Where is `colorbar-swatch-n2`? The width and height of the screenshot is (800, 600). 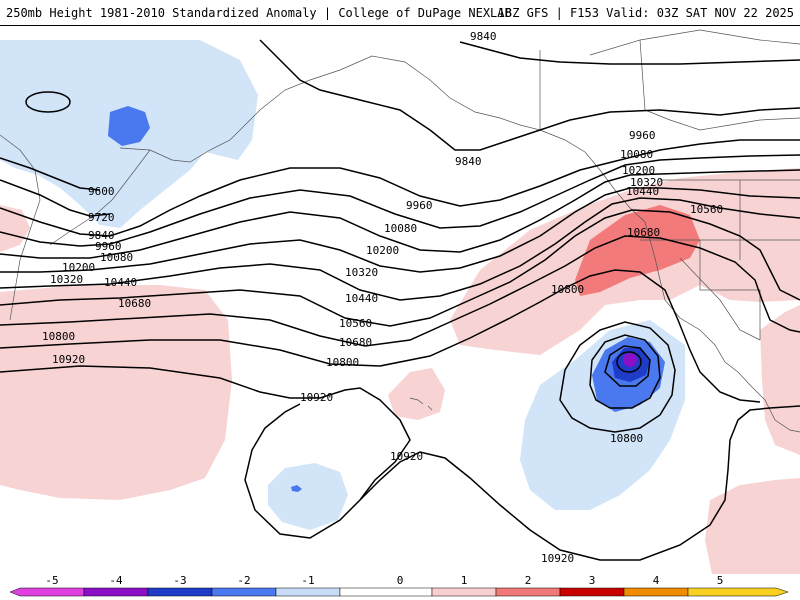 colorbar-swatch-n2 is located at coordinates (244, 592).